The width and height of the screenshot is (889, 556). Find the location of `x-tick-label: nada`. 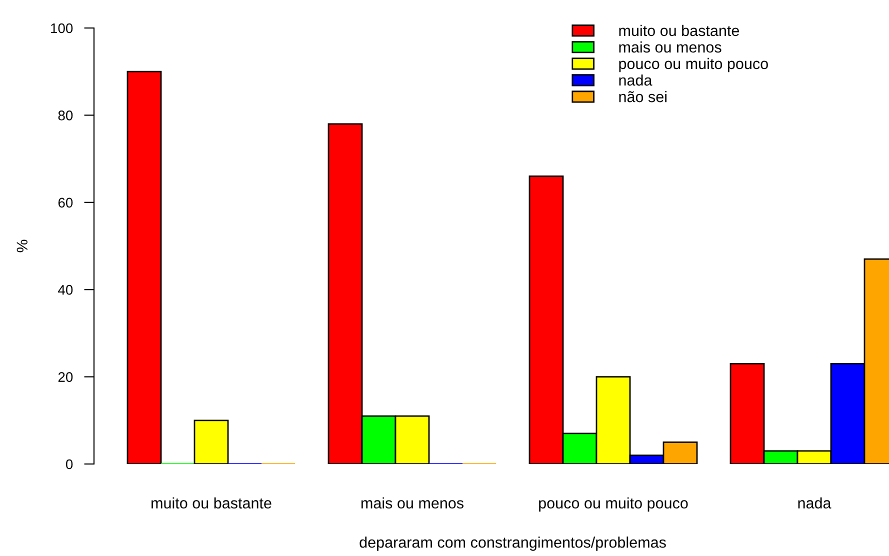

x-tick-label: nada is located at coordinates (815, 503).